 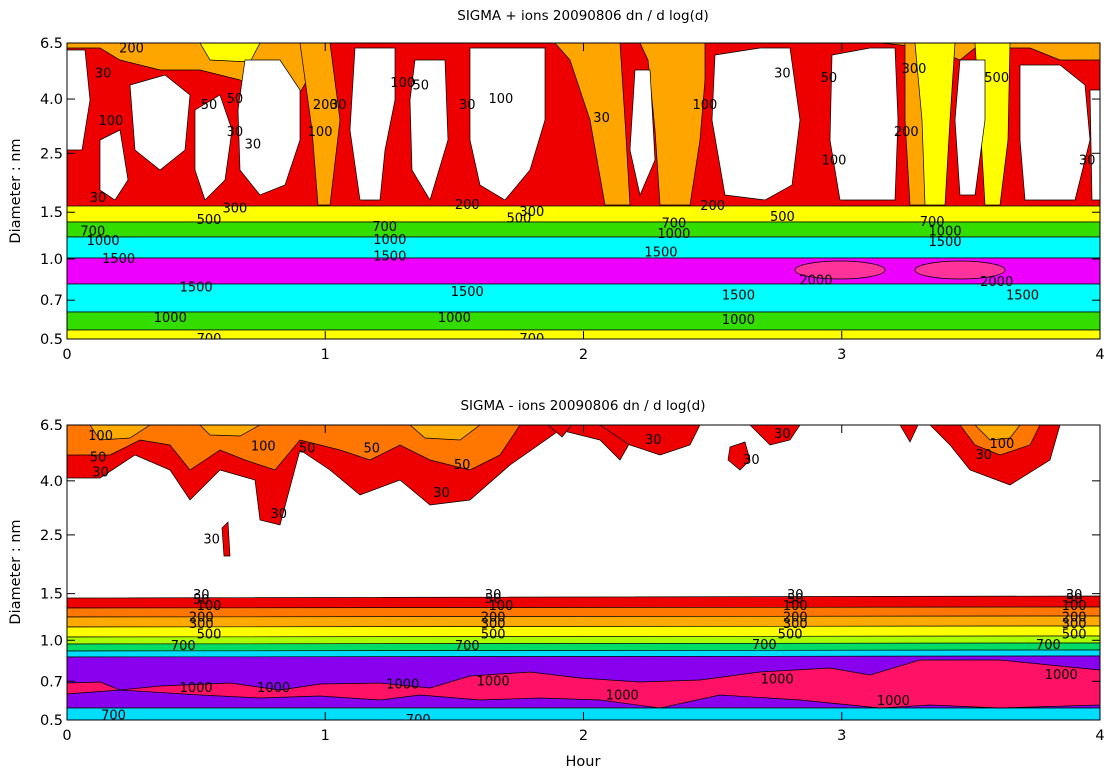 What do you see at coordinates (51, 536) in the screenshot?
I see `bottom-y-tick-label: 2.5` at bounding box center [51, 536].